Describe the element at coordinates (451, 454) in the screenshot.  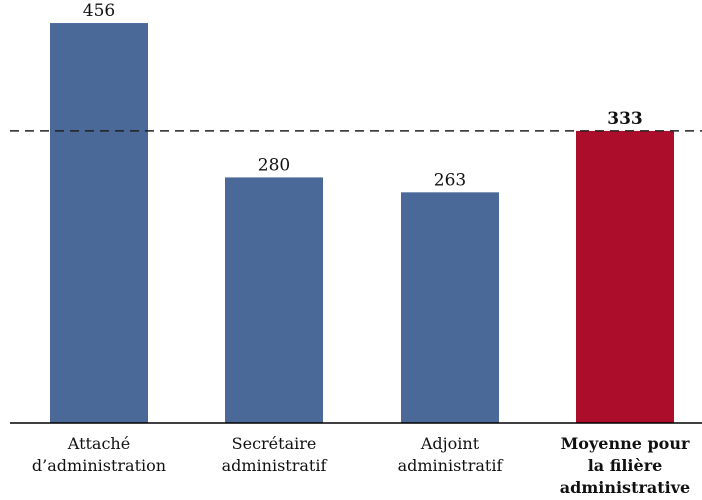
I see `category-label: Adjoint administratif` at that location.